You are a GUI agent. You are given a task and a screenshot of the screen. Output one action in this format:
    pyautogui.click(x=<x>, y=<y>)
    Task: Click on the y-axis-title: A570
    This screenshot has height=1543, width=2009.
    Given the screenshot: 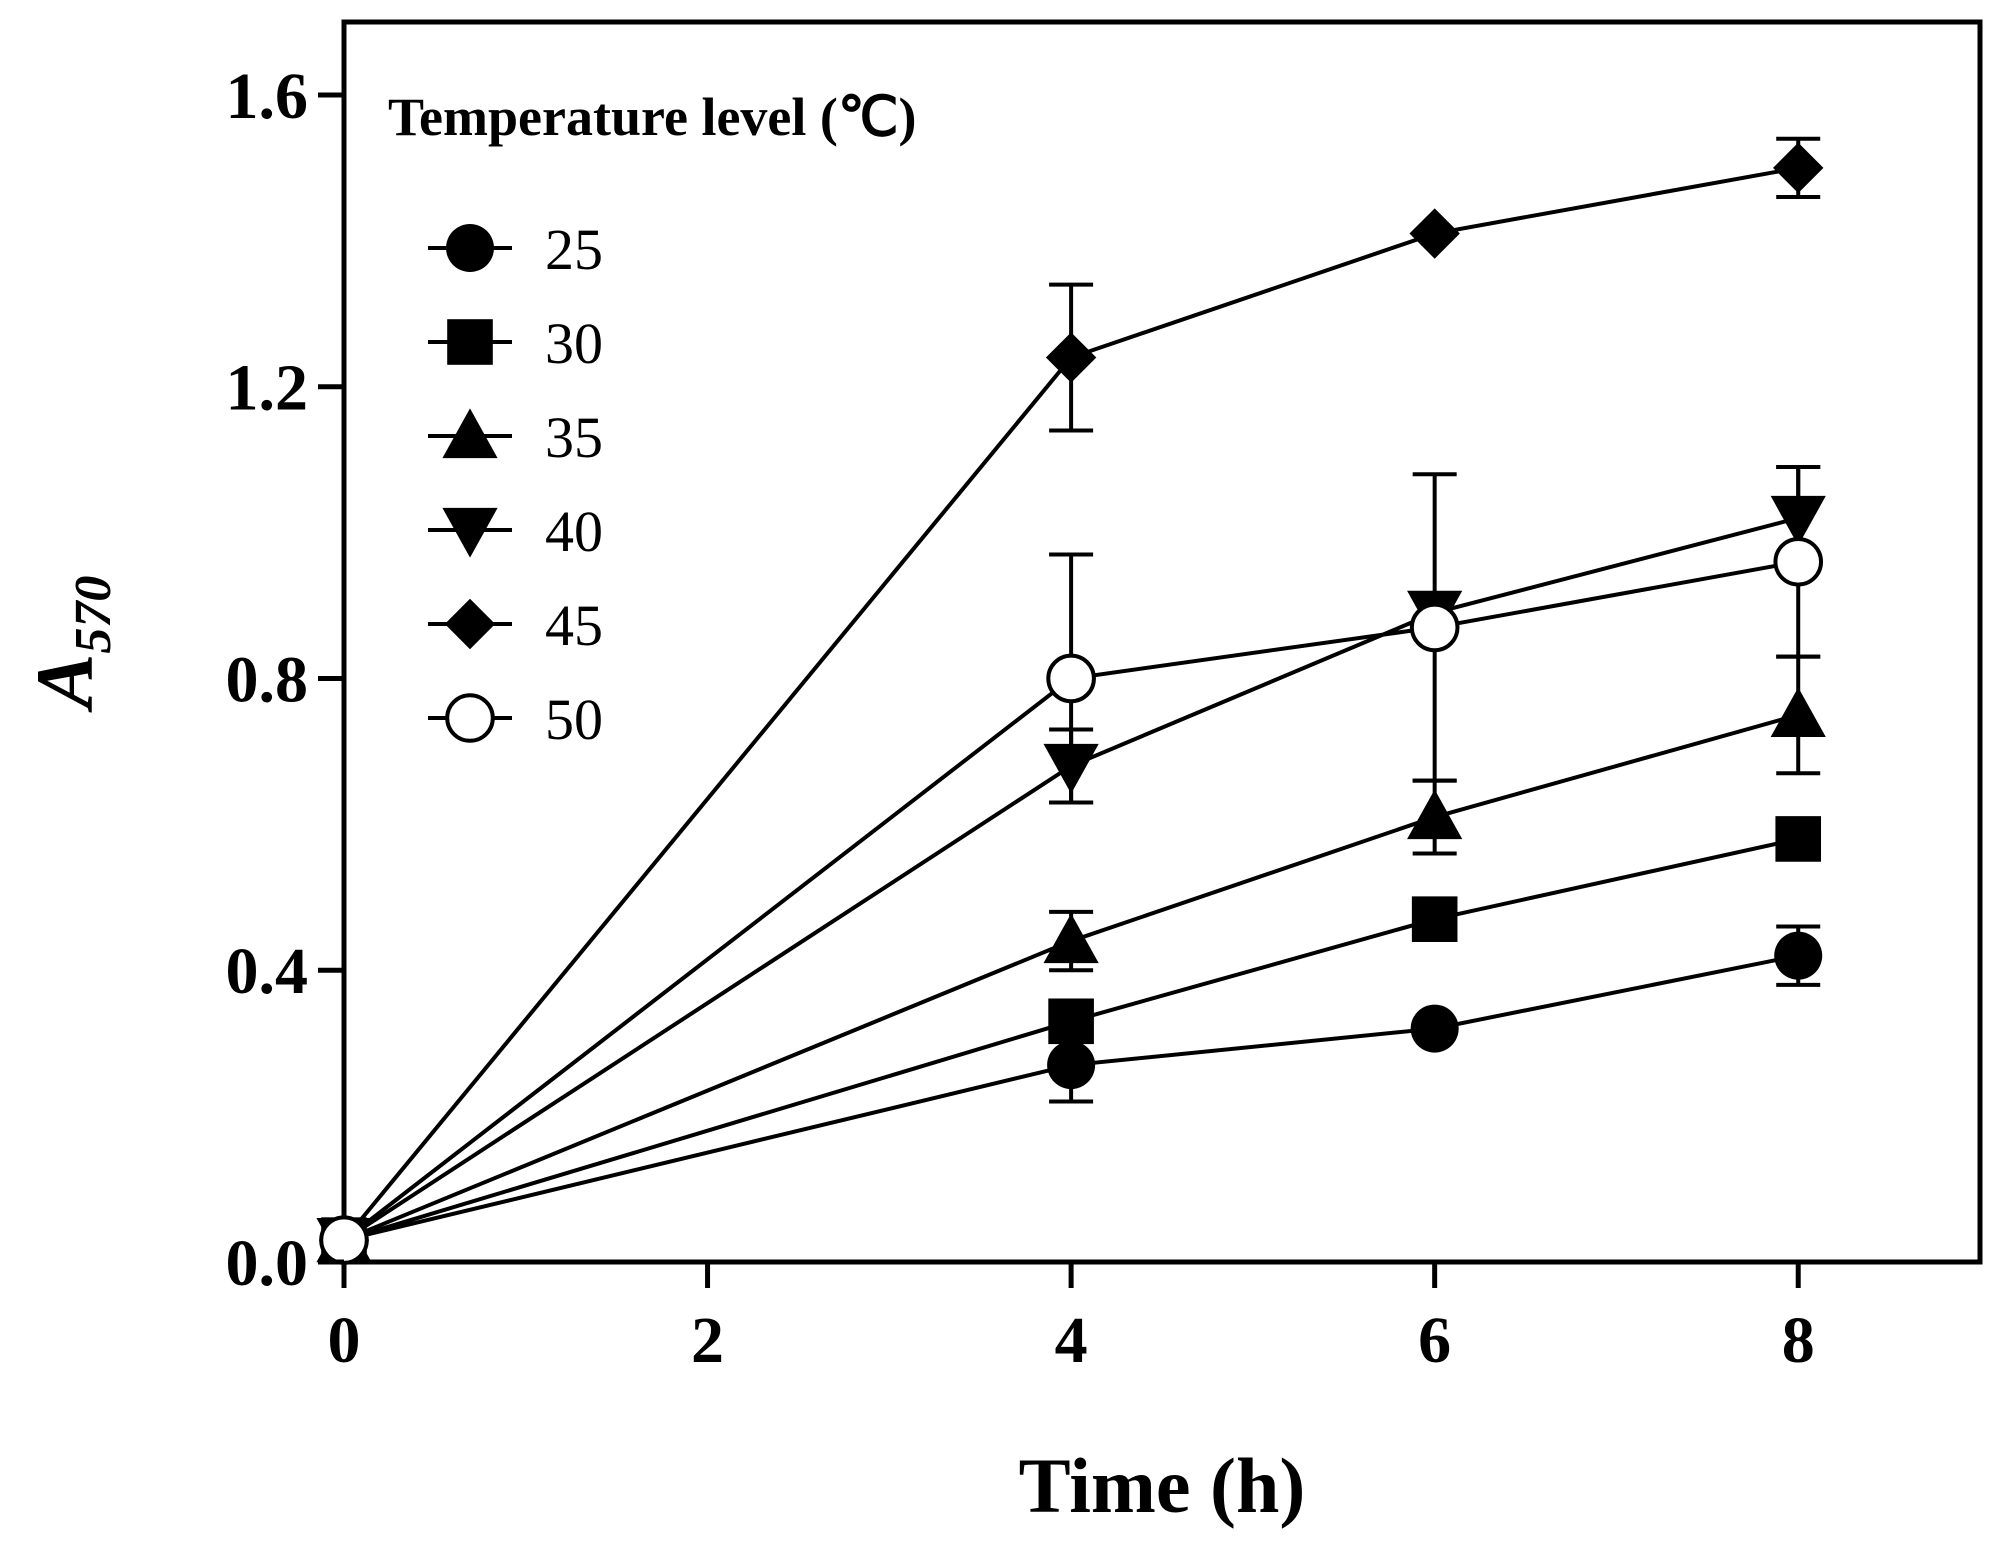 What is the action you would take?
    pyautogui.click(x=70, y=645)
    